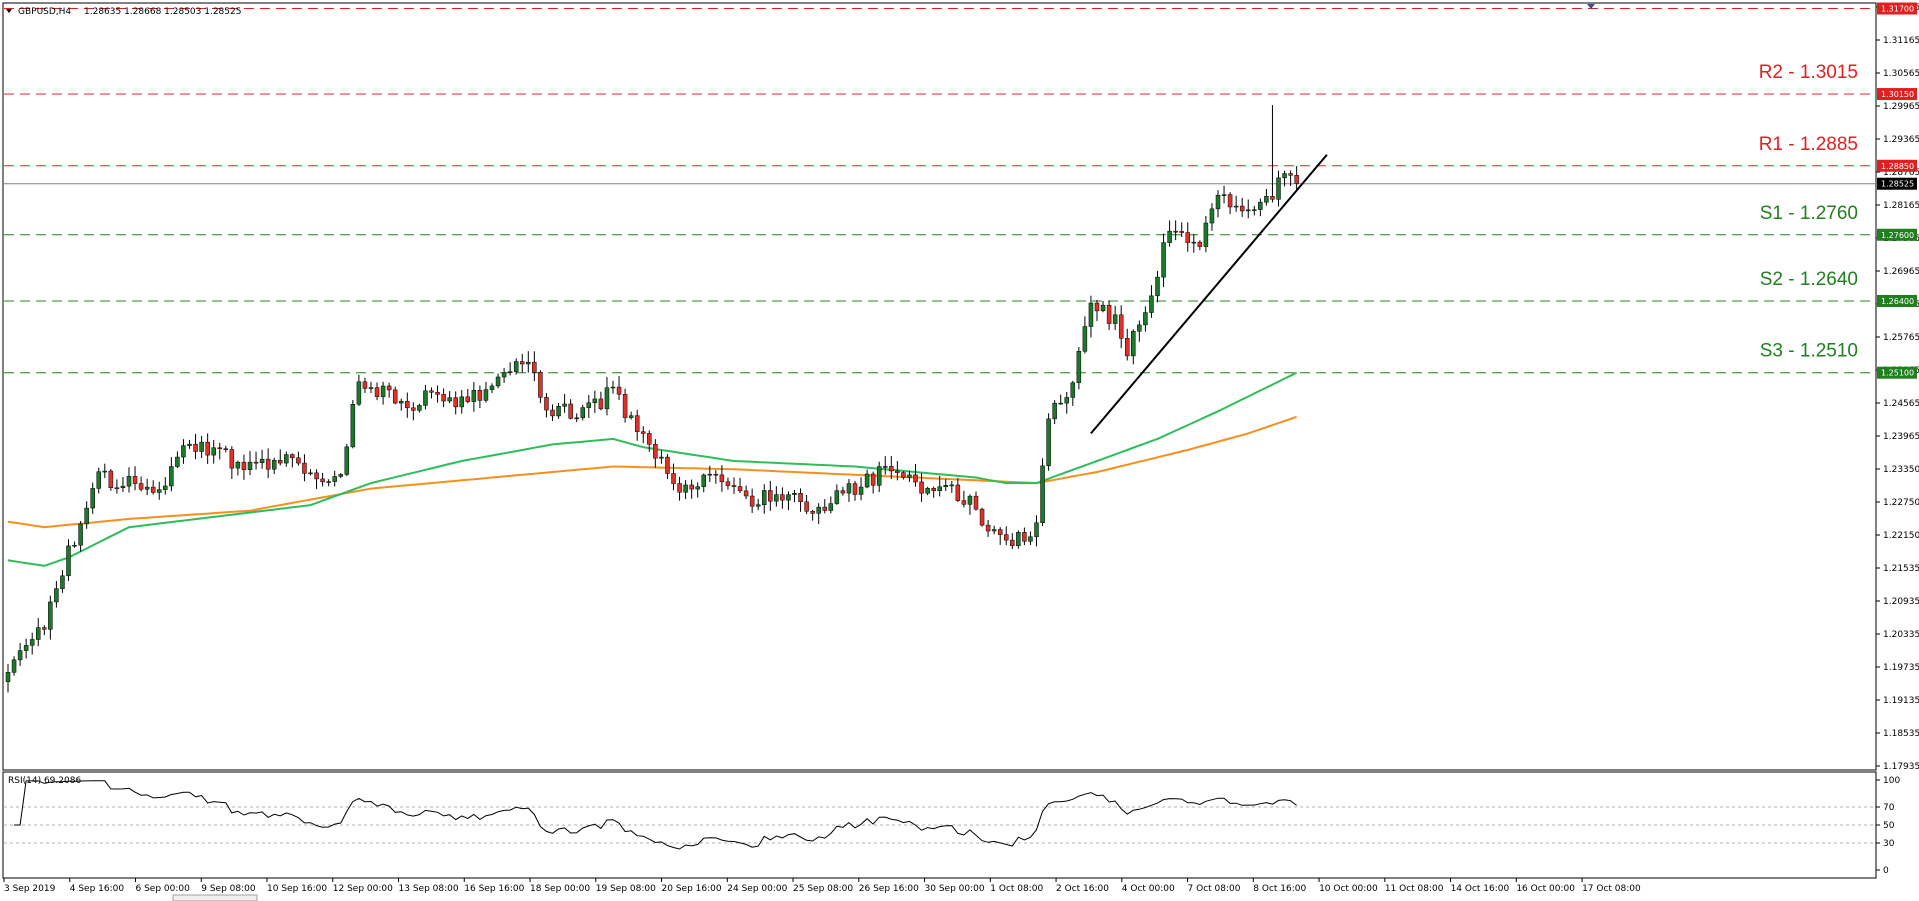  Describe the element at coordinates (228, 889) in the screenshot. I see `time-tick-label: 9 Sep 08:00` at that location.